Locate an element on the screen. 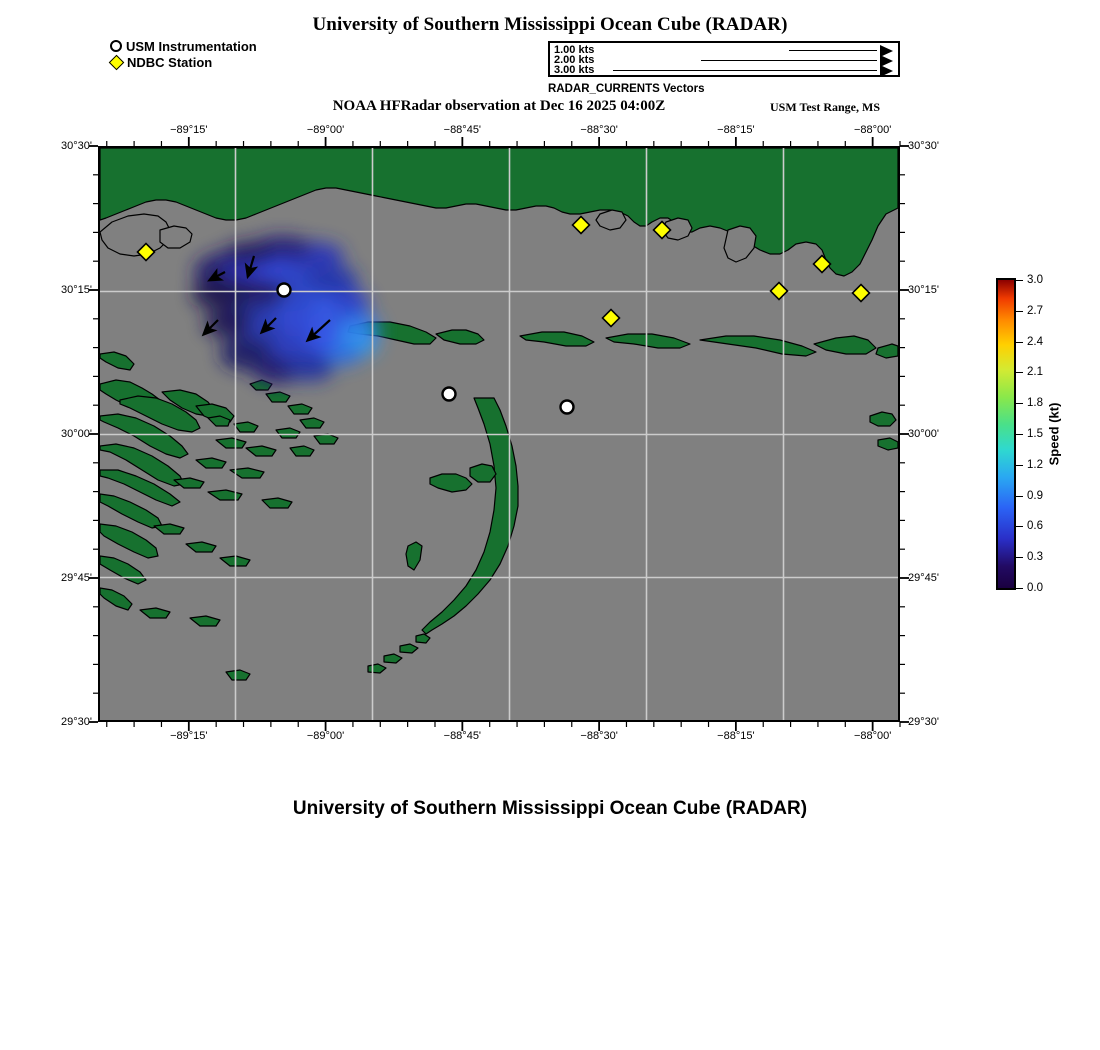 The height and width of the screenshot is (1050, 1100). x-axis-tick-label: −88°30' is located at coordinates (599, 736).